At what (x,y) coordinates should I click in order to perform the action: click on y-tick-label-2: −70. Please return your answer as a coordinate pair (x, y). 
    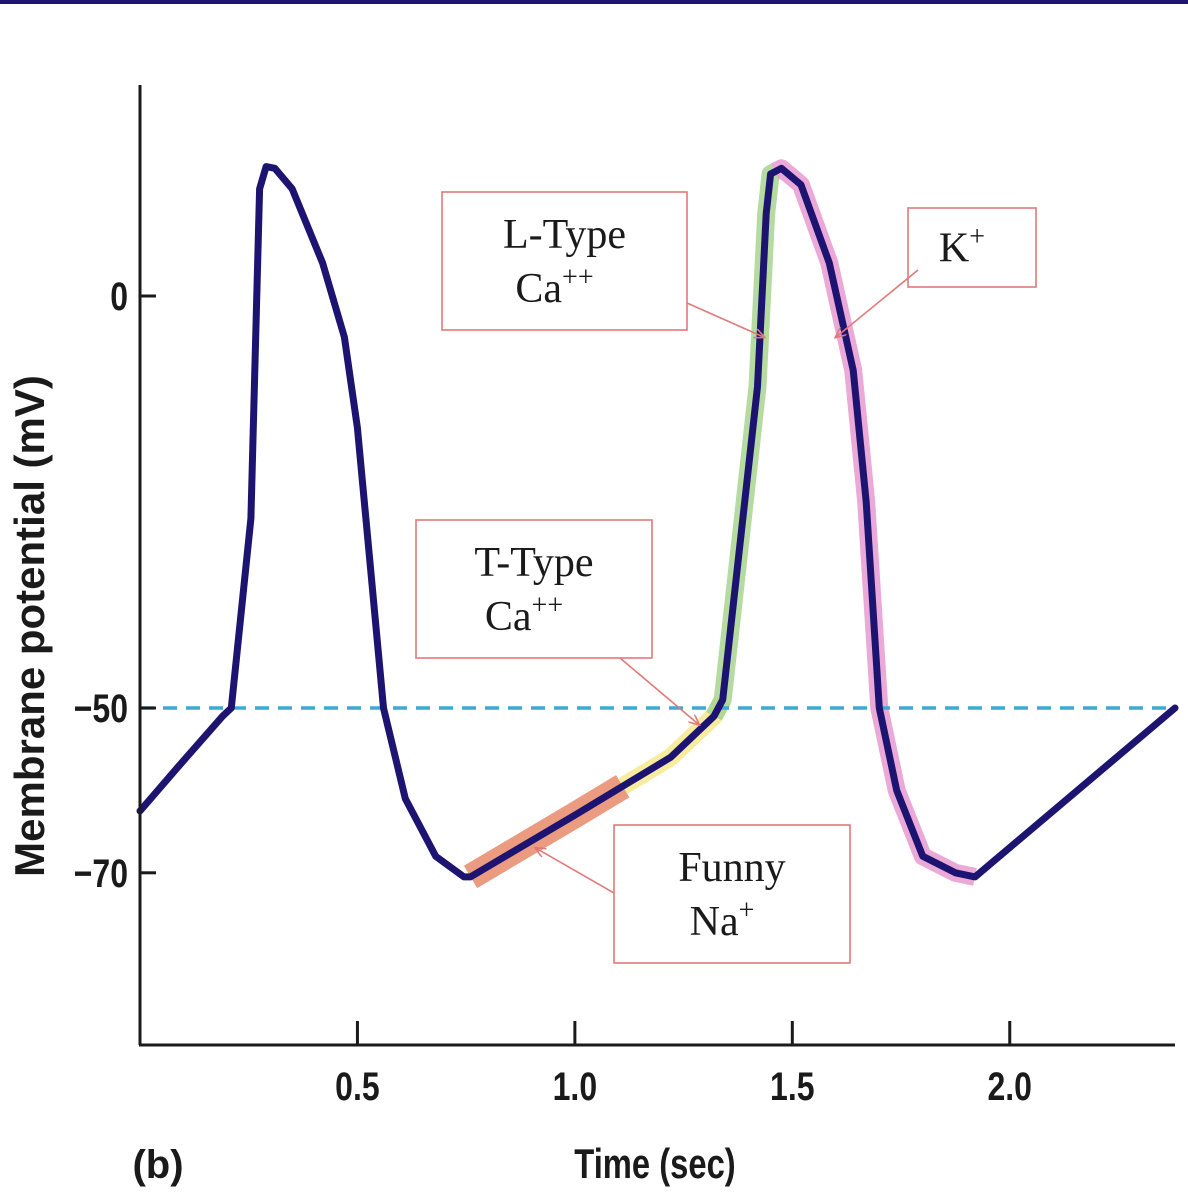
    Looking at the image, I should click on (101, 872).